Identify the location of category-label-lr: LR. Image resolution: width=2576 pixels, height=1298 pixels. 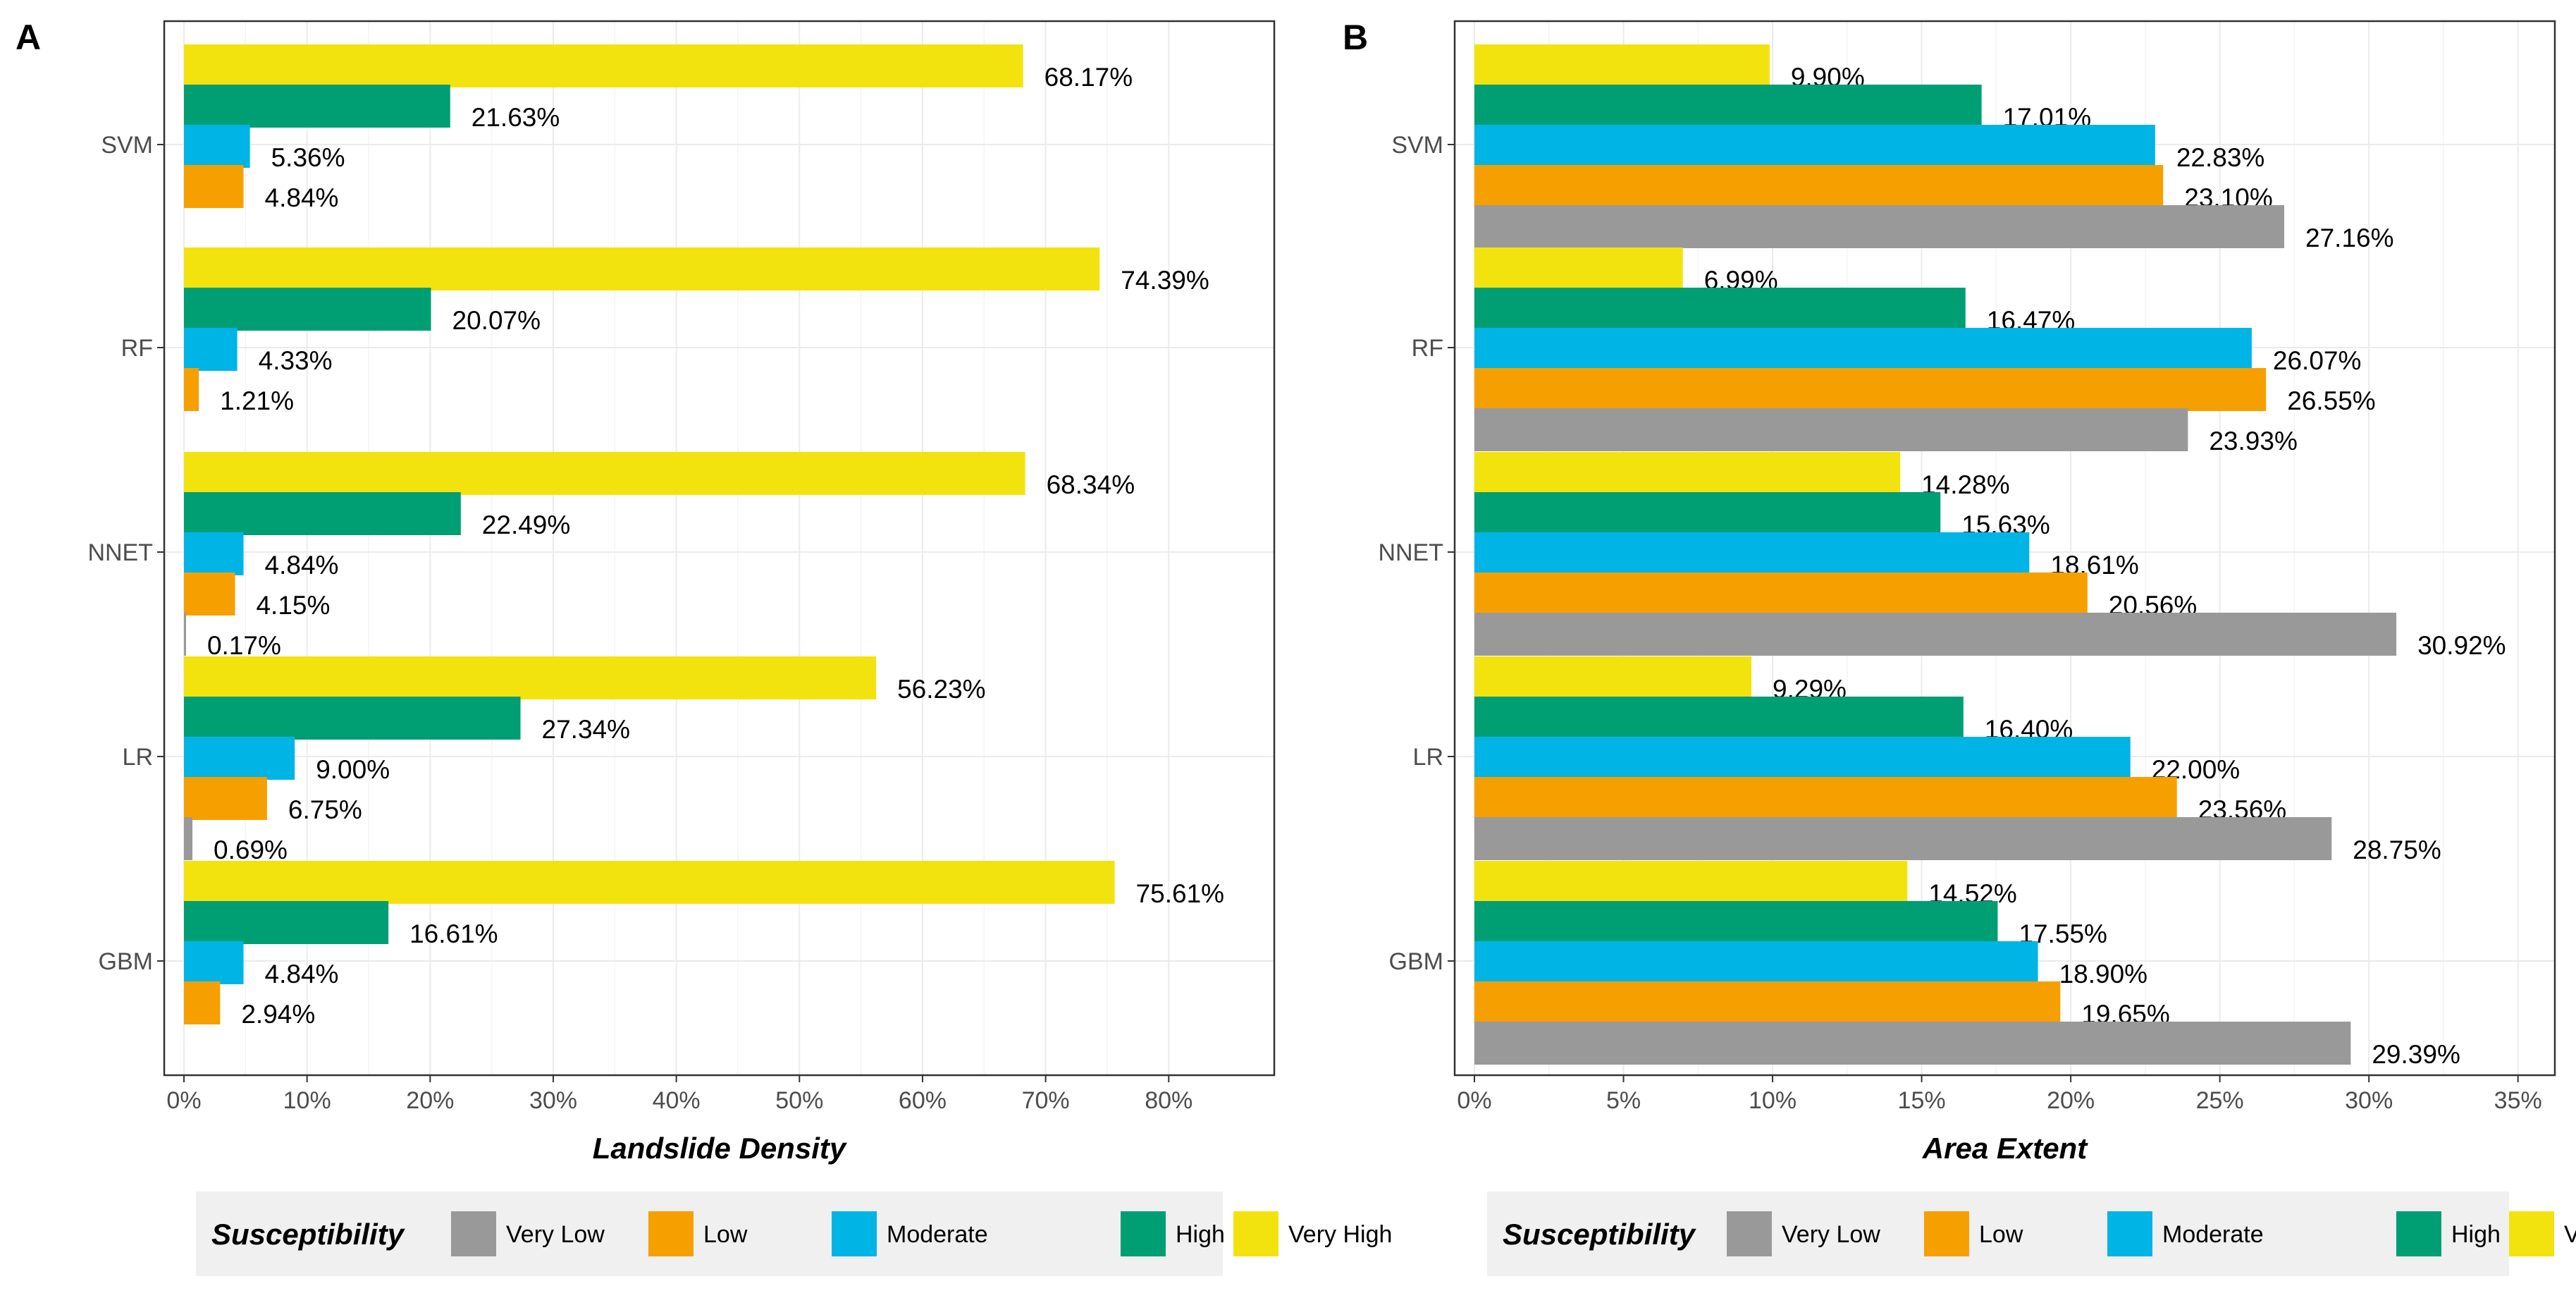
(138, 757).